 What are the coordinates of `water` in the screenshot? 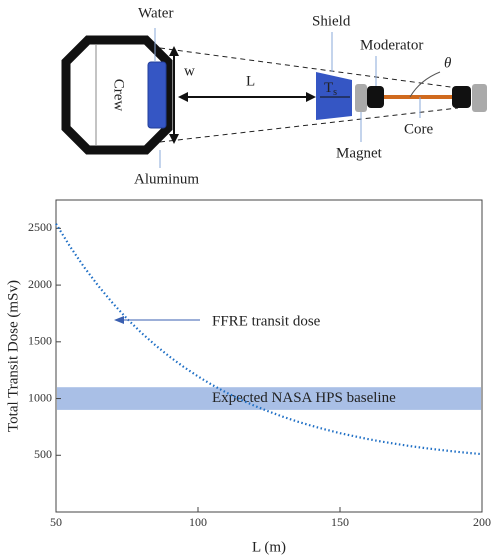 It's located at (157, 95).